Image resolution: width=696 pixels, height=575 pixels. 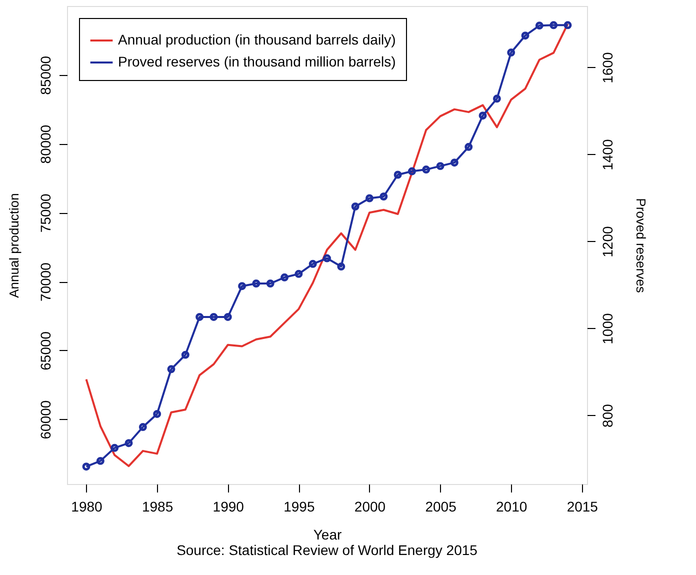 What do you see at coordinates (441, 506) in the screenshot?
I see `x-tick-label: 2005` at bounding box center [441, 506].